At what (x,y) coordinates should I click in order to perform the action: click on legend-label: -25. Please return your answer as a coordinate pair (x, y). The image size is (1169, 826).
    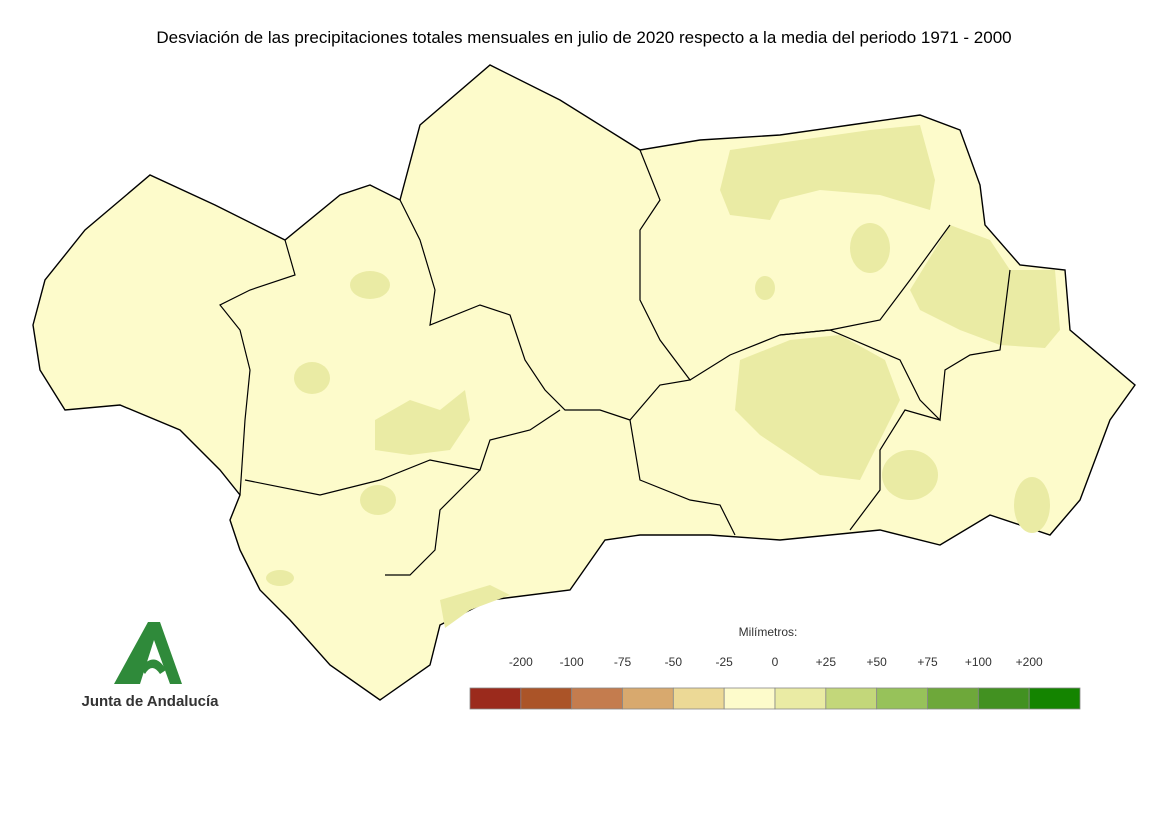
    Looking at the image, I should click on (724, 662).